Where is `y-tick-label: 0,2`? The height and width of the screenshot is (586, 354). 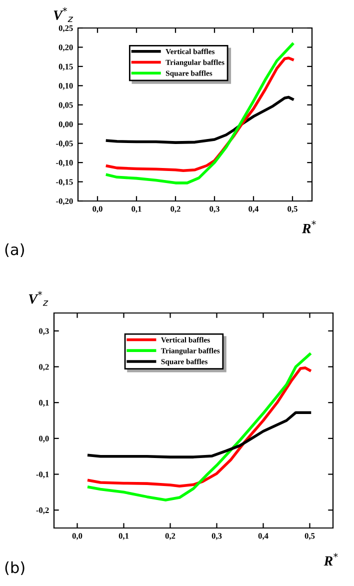 y-tick-label: 0,2 is located at coordinates (44, 367).